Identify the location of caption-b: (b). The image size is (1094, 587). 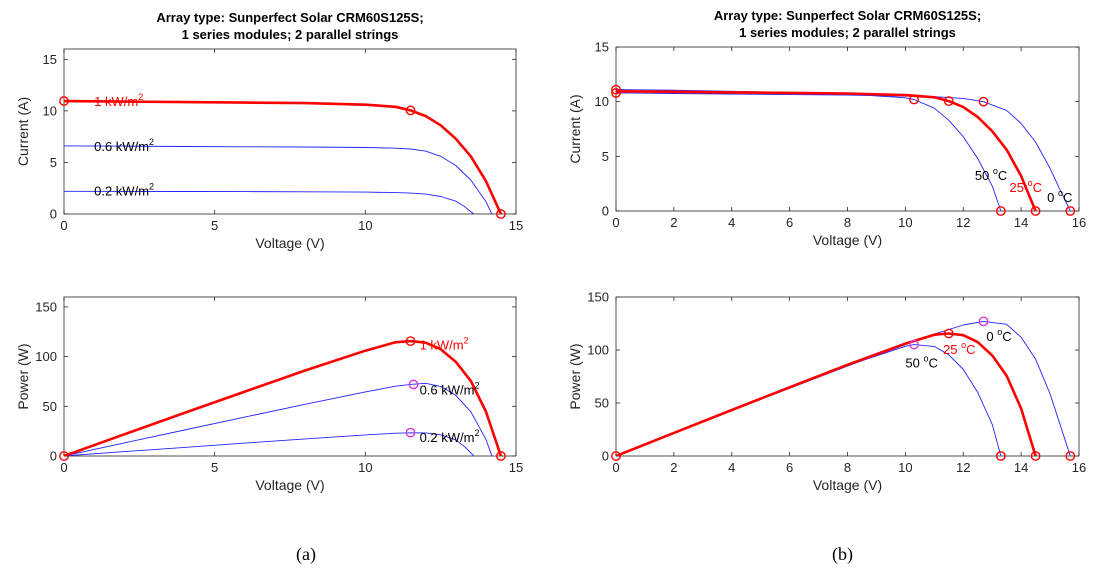
(842, 554).